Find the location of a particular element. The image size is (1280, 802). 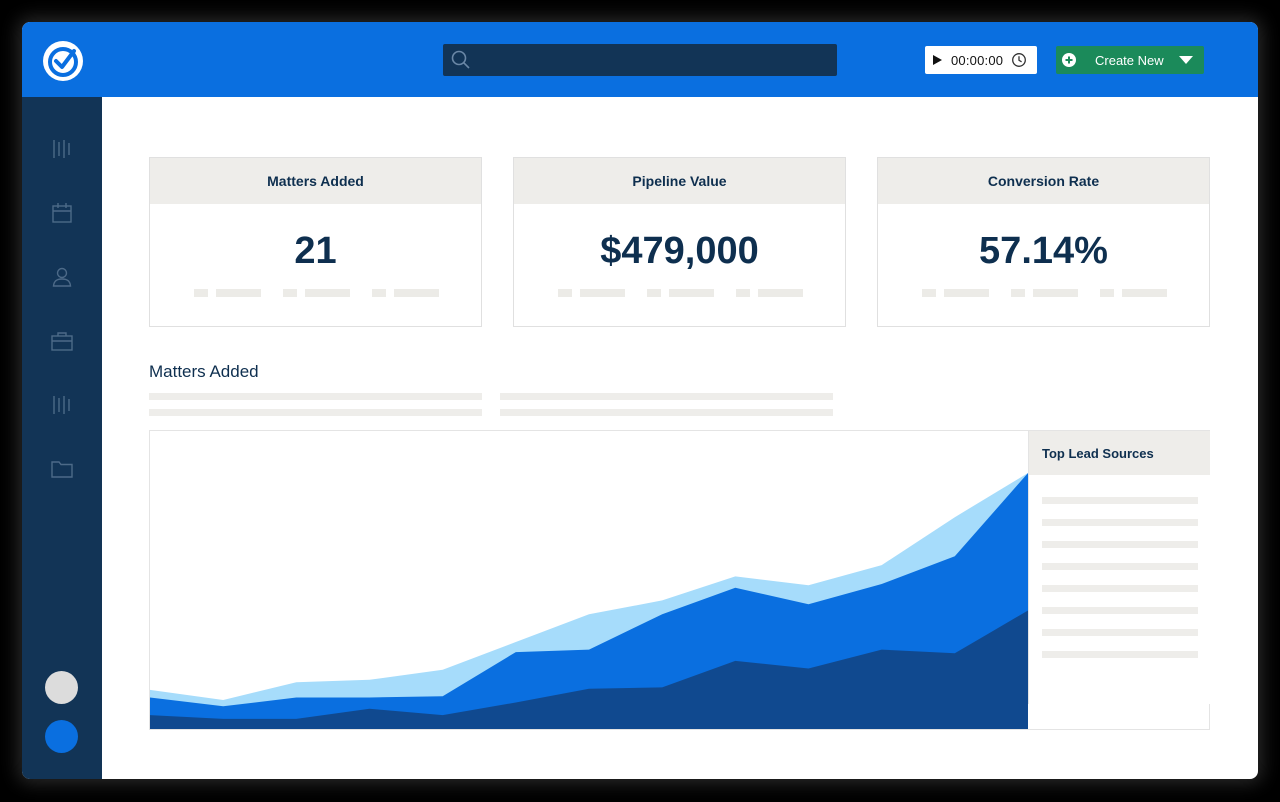

briefcase-icon is located at coordinates (62, 341).